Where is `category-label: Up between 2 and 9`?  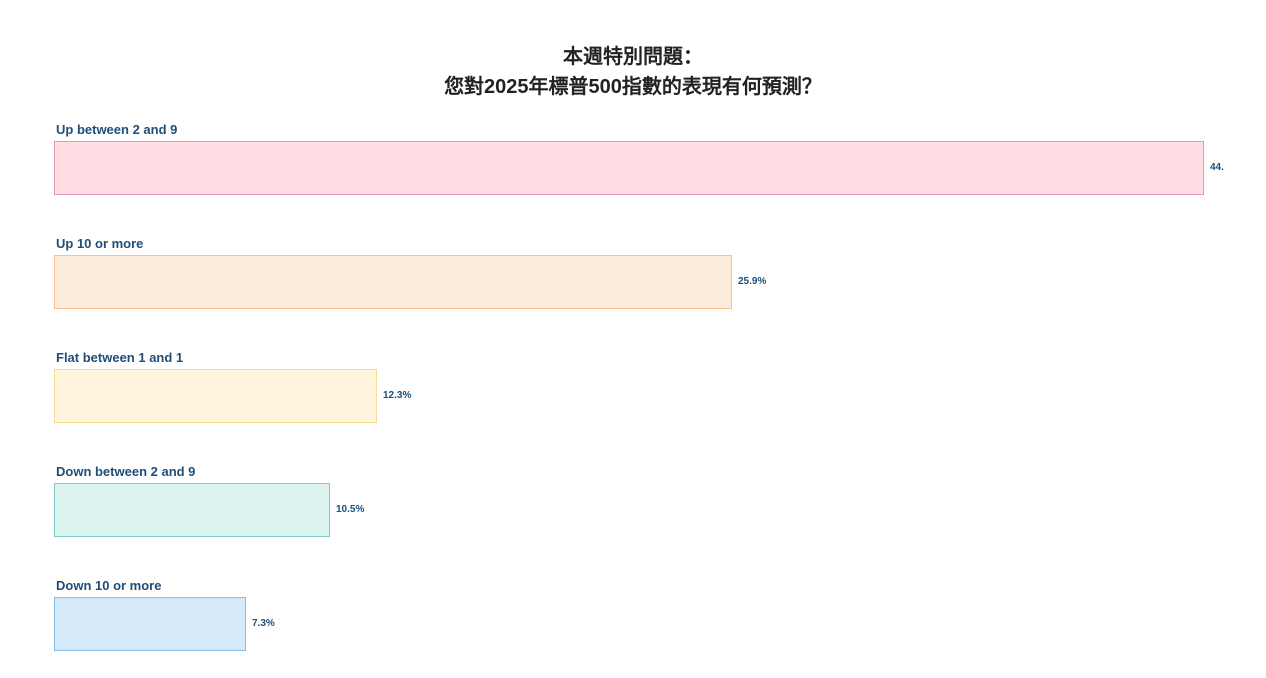 category-label: Up between 2 and 9 is located at coordinates (117, 129).